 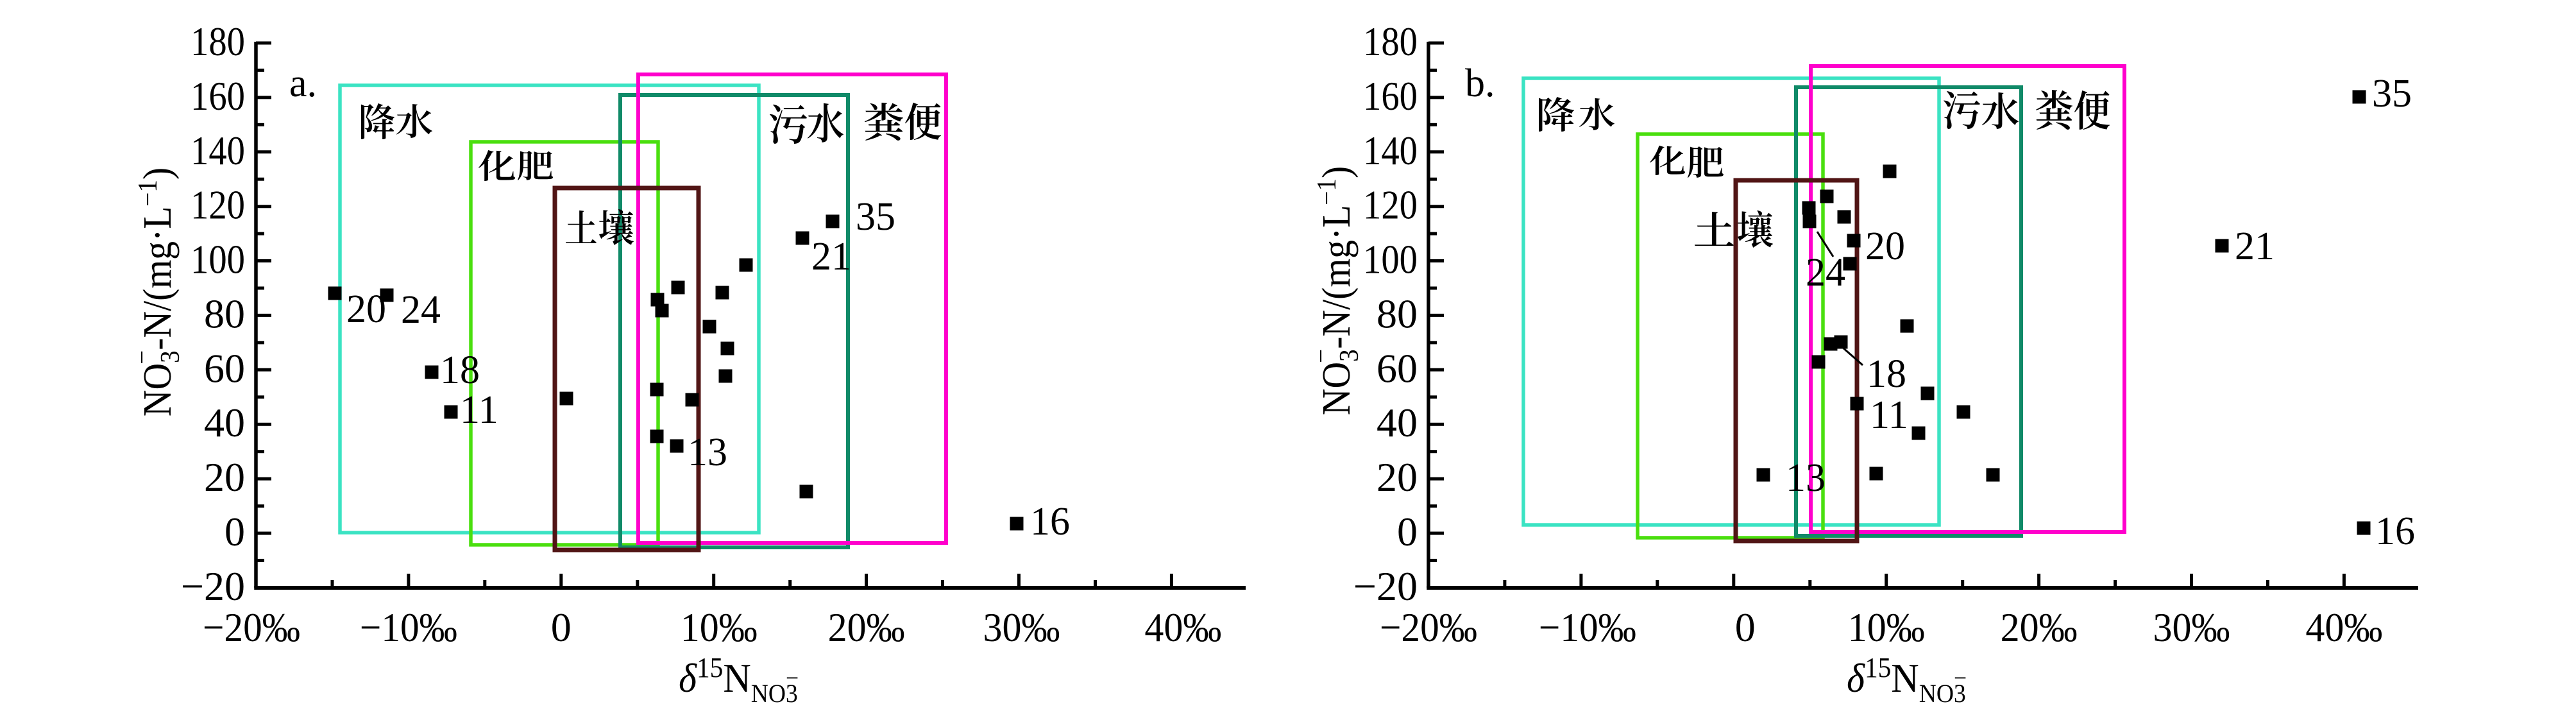 What do you see at coordinates (303, 83) in the screenshot?
I see `svg-text: a.` at bounding box center [303, 83].